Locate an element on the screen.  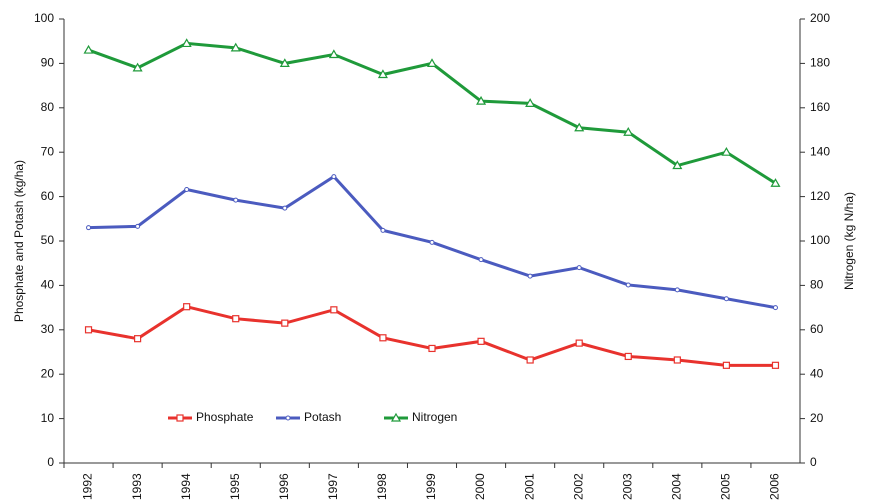
x-tick-label: 1995 is located at coordinates (235, 486).